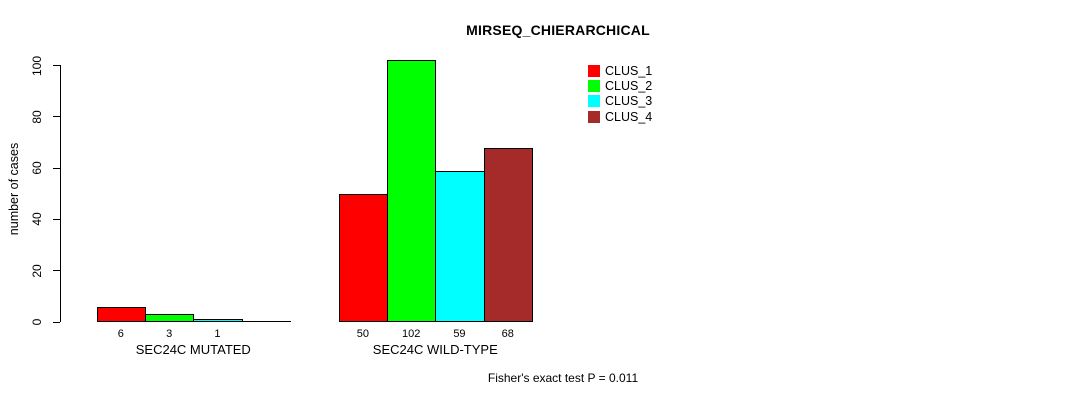 This screenshot has width=1090, height=400. I want to click on legend-item-clus-2: CLUS_2, so click(620, 86).